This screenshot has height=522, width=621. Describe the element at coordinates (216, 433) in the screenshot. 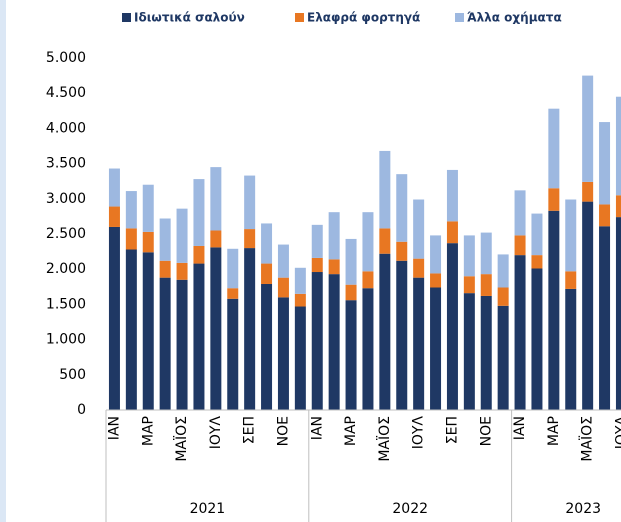

I see `x-tick-label: ΙΟΥΛ` at that location.